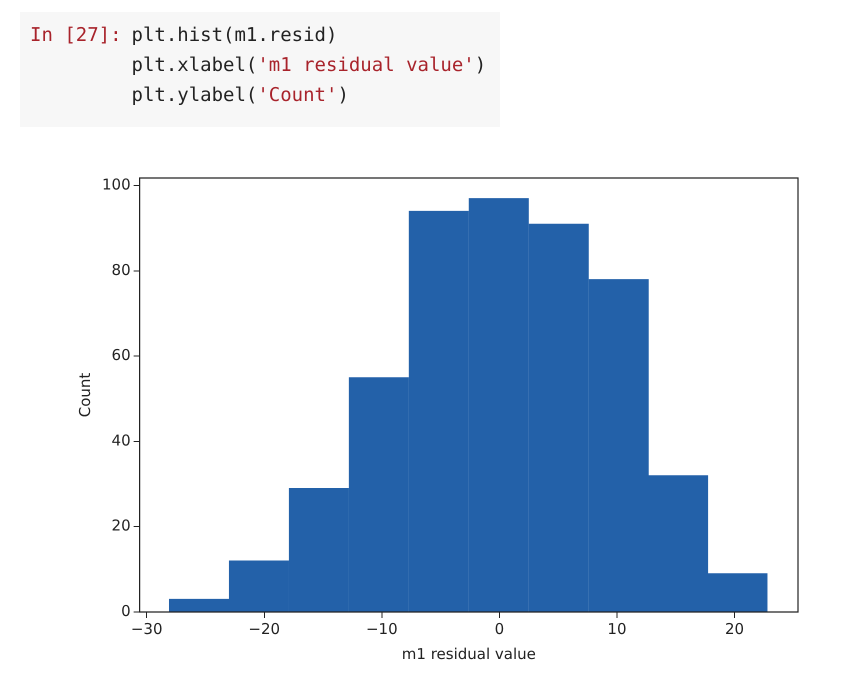 This screenshot has width=841, height=675. Describe the element at coordinates (76, 35) in the screenshot. I see `text: In [27]:` at that location.